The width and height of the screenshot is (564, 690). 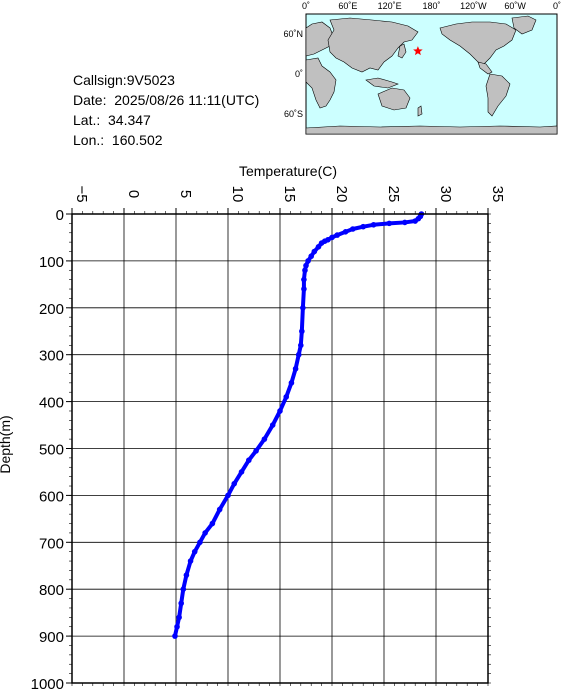 What do you see at coordinates (51, 262) in the screenshot?
I see `y-tick-label: 100` at bounding box center [51, 262].